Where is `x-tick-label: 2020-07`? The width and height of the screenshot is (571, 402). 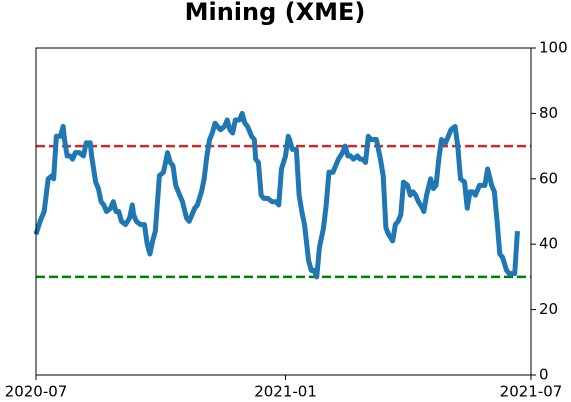 x-tick-label: 2020-07 is located at coordinates (36, 392).